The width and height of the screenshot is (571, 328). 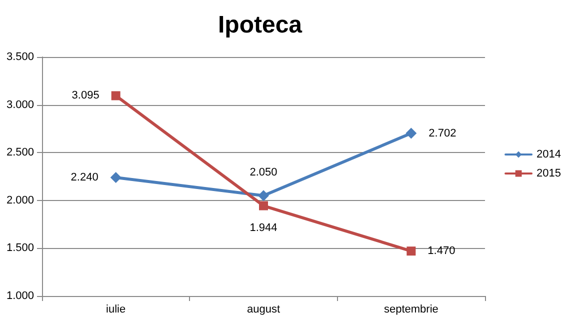 I want to click on x-tick-label: iulie, so click(x=116, y=310).